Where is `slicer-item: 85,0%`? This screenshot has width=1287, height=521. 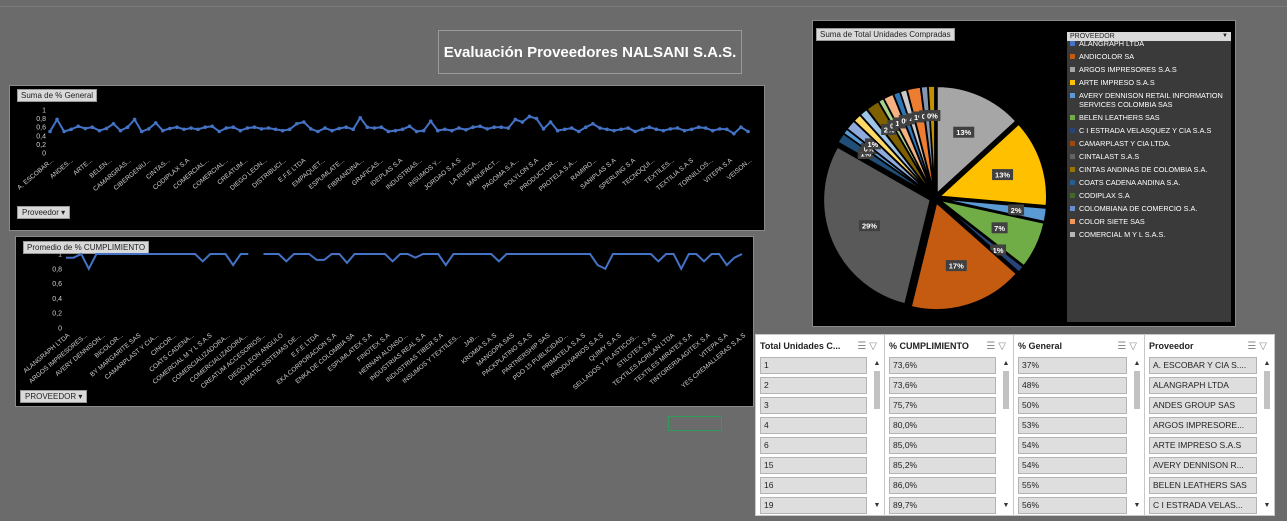 slicer-item: 85,0% is located at coordinates (942, 445).